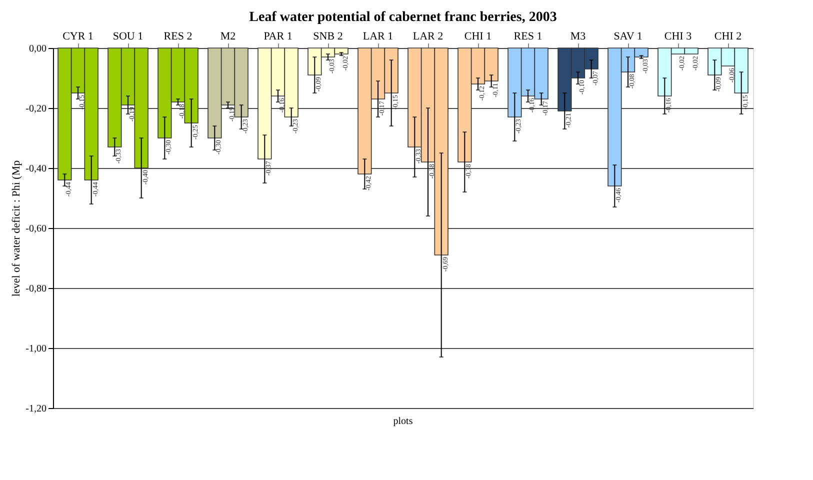 This screenshot has height=480, width=813. I want to click on x-tick-label: RES 1, so click(528, 36).